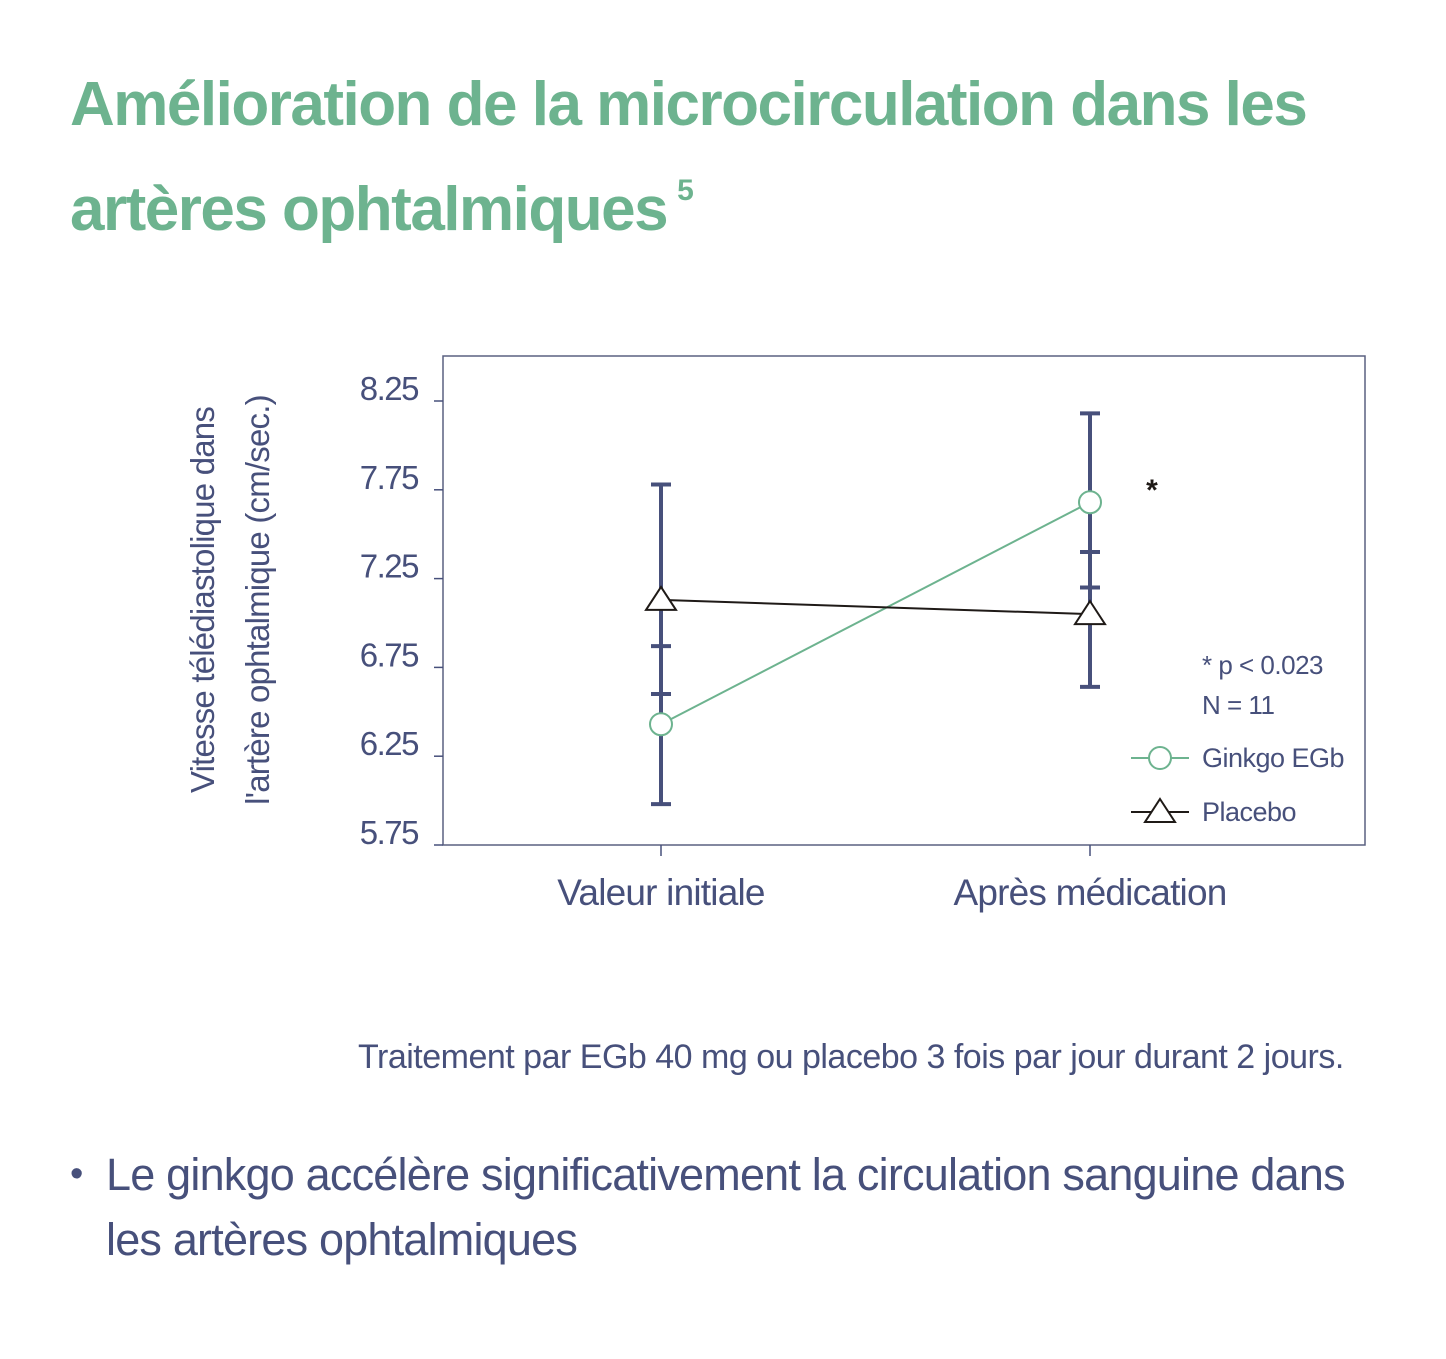  What do you see at coordinates (389, 832) in the screenshot?
I see `y-tick-label: 5.75` at bounding box center [389, 832].